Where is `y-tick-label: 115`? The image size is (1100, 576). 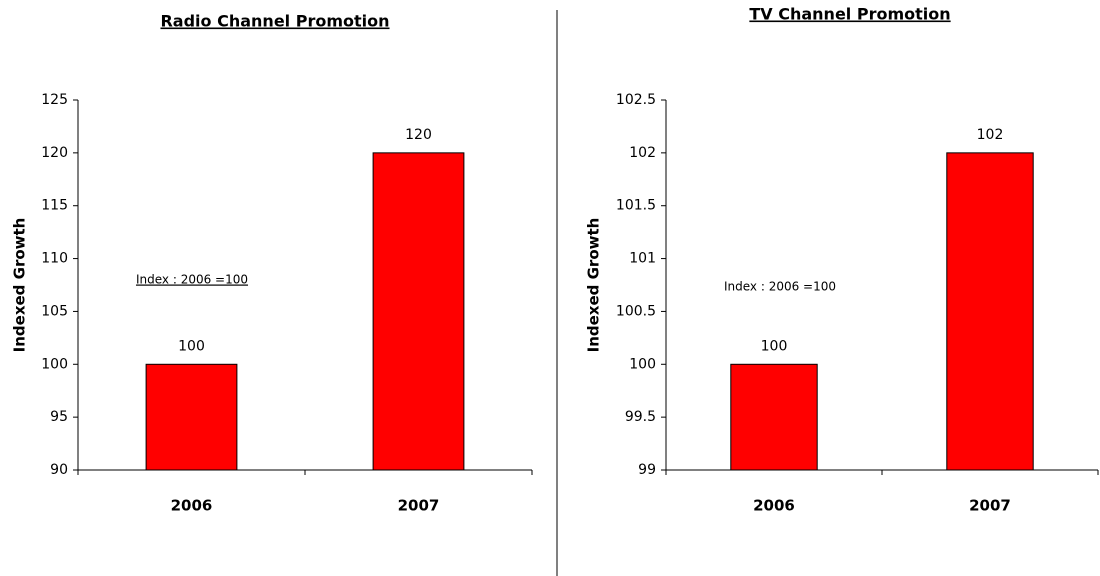
y-tick-label: 115 is located at coordinates (54, 206).